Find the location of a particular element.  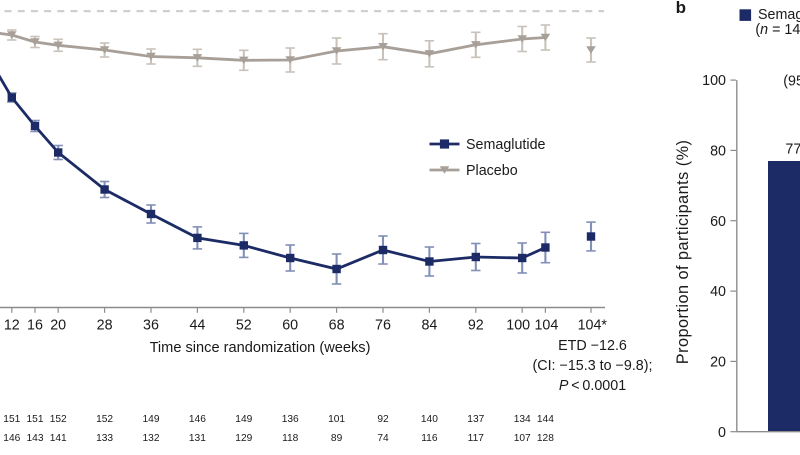

svg-text: 76 is located at coordinates (383, 326).